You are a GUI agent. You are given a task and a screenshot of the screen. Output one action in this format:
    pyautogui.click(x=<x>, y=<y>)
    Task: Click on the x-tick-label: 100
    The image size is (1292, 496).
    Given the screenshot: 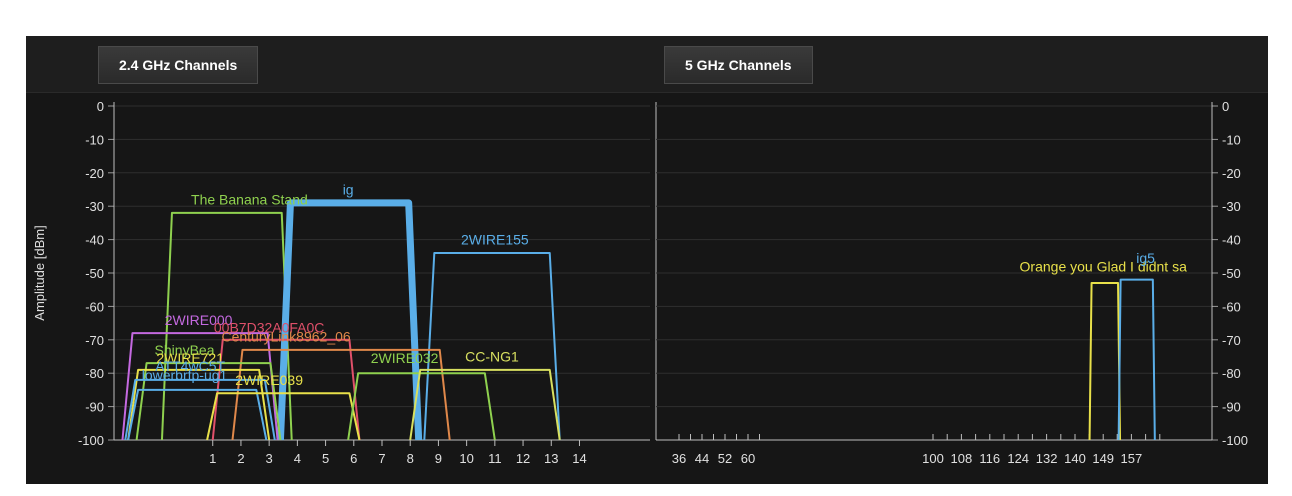 What is the action you would take?
    pyautogui.click(x=933, y=458)
    